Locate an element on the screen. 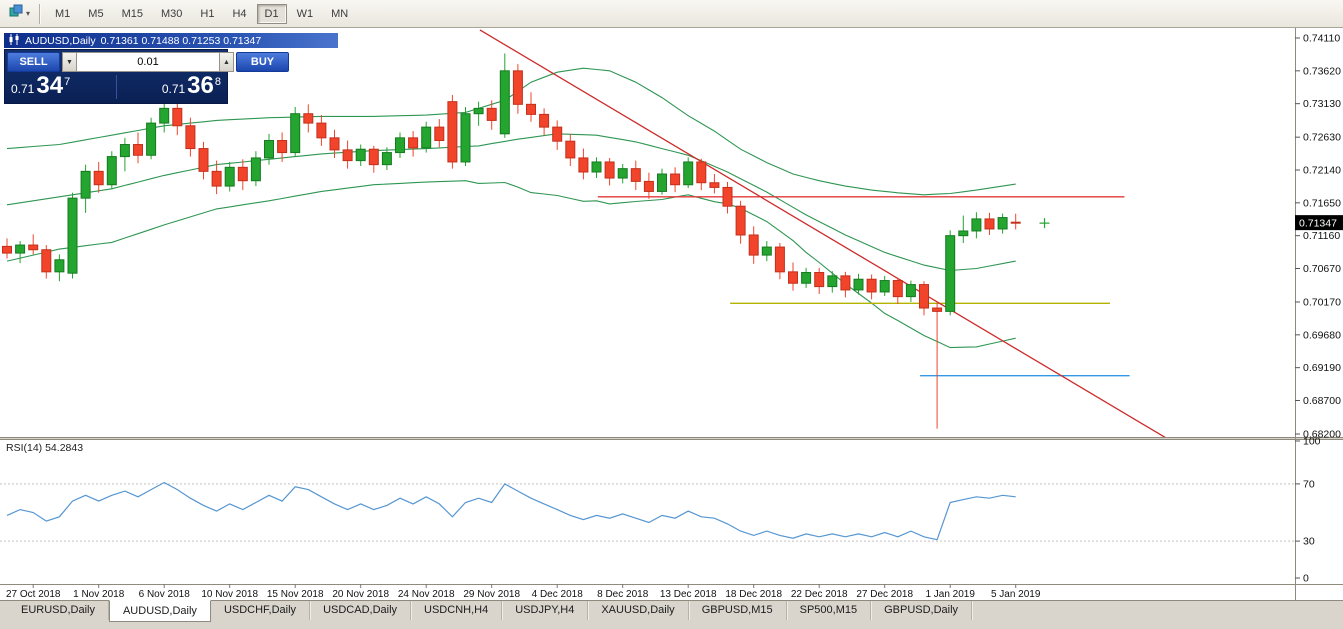  toolbar-separator is located at coordinates (40, 13).